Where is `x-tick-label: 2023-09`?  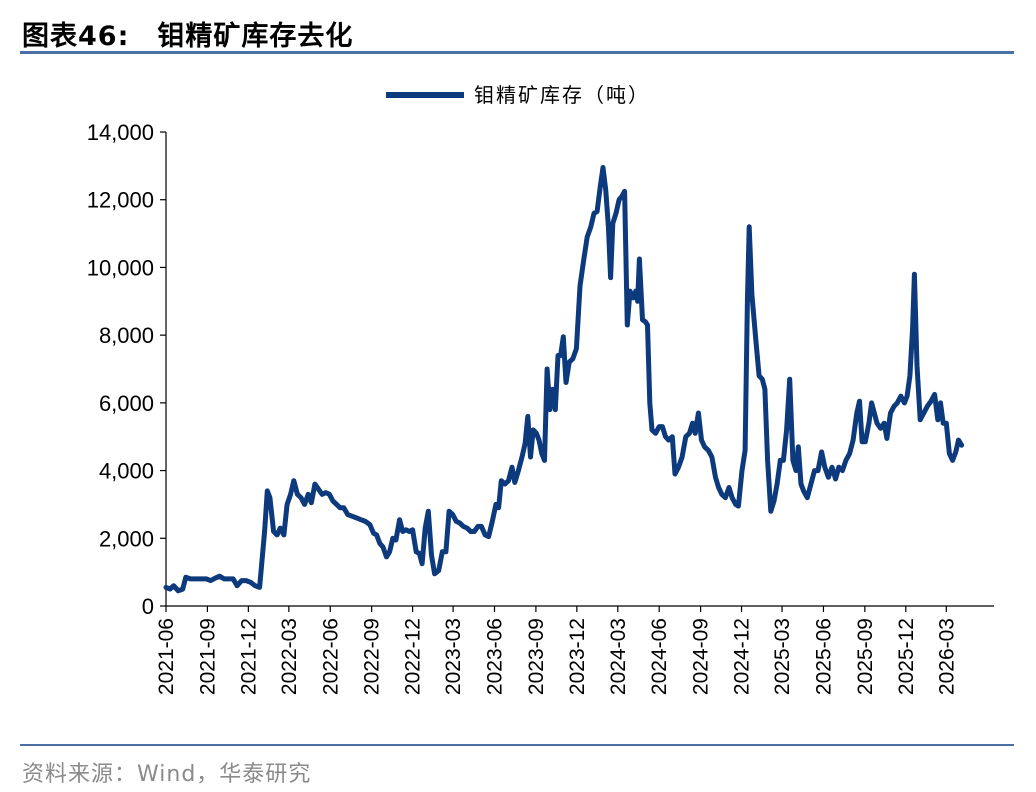 x-tick-label: 2023-09 is located at coordinates (536, 656).